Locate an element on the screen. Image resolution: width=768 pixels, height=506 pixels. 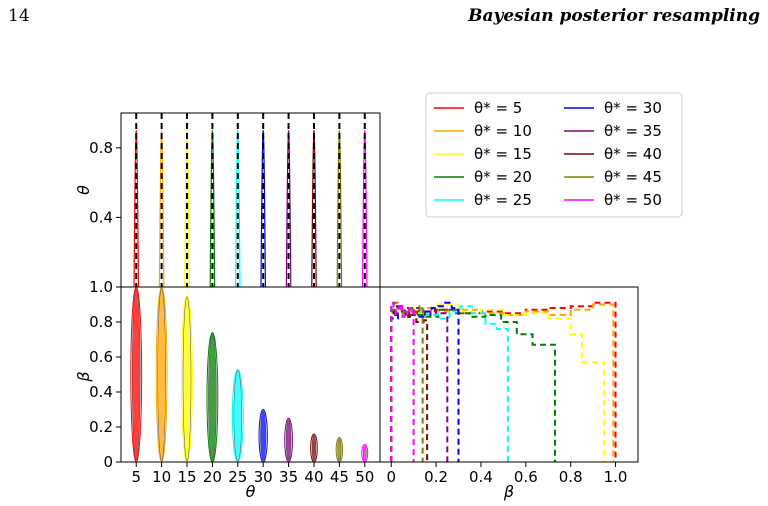
x-tick-label: 0.8 is located at coordinates (571, 477).